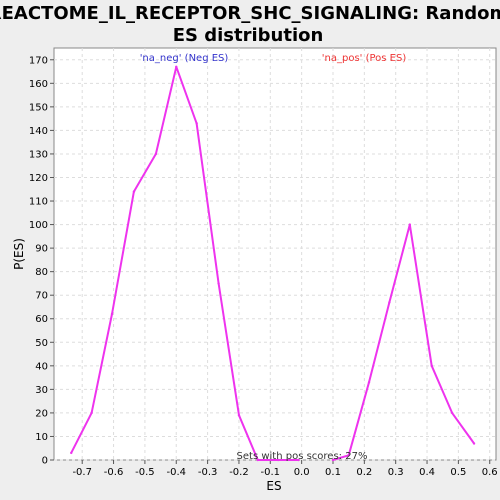  I want to click on y-axis-label: P(ES), so click(19, 254).